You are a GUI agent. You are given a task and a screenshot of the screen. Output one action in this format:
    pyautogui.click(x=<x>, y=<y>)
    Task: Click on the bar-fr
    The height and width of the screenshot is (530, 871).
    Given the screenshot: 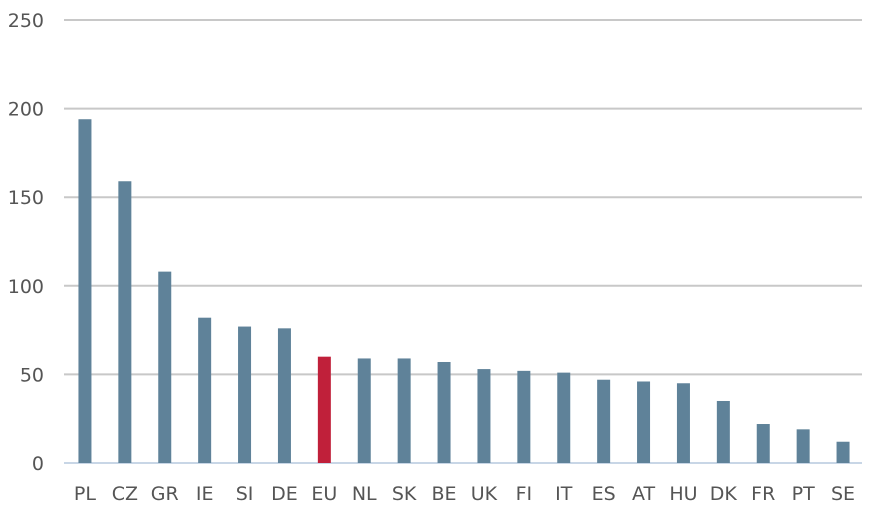 What is the action you would take?
    pyautogui.click(x=763, y=443)
    